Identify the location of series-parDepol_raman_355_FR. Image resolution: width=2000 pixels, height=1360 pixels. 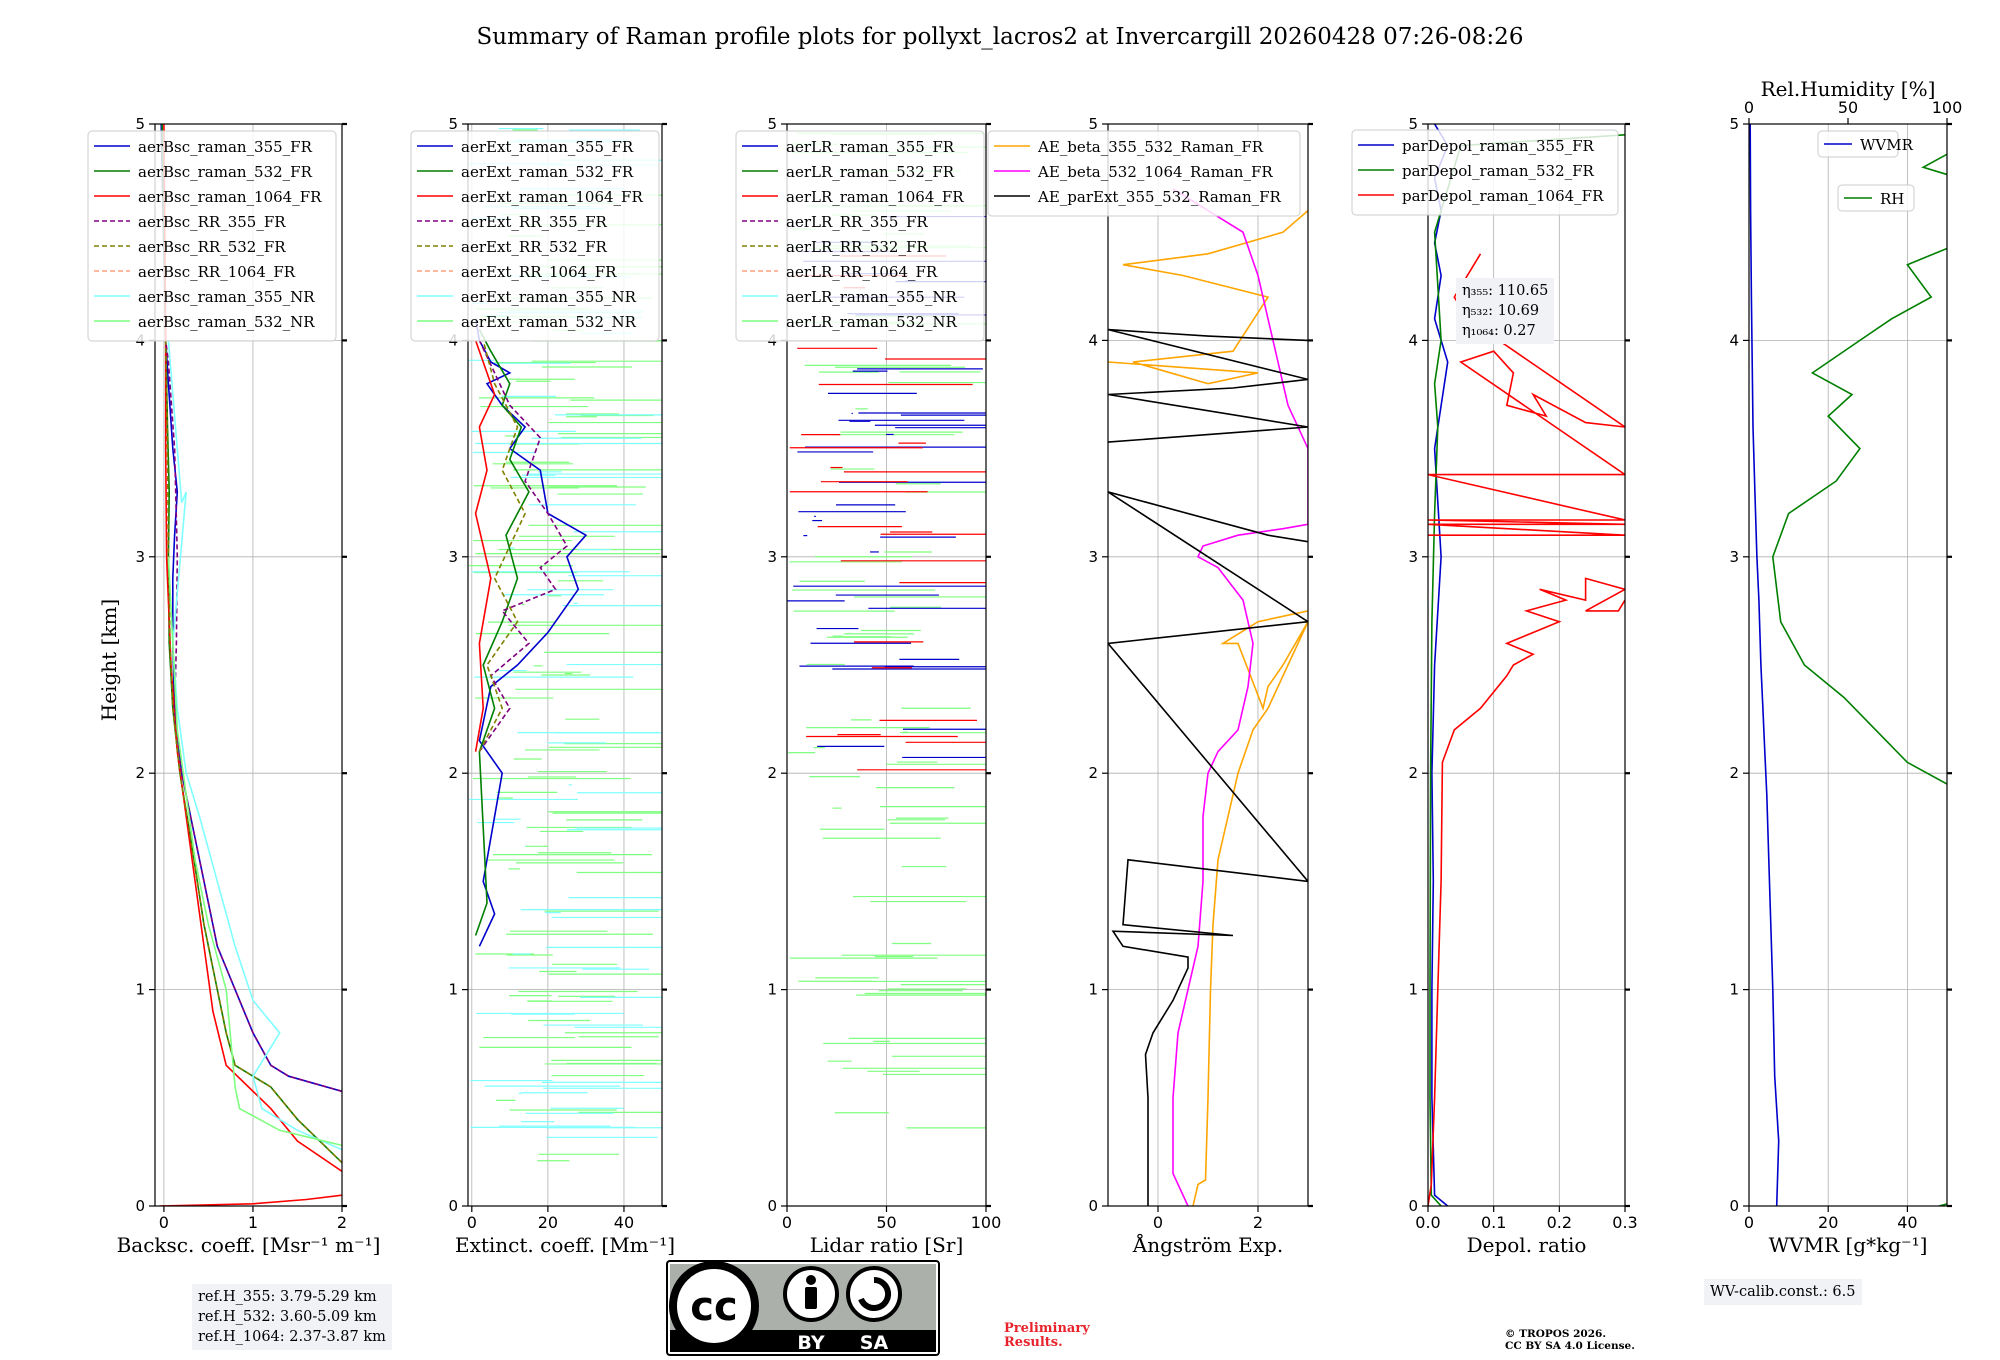
(1440, 665).